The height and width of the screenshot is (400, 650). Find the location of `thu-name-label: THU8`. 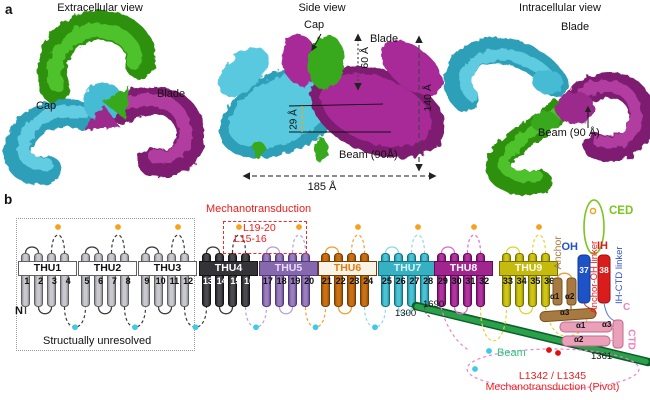

thu-name-label: THU8 is located at coordinates (463, 268).